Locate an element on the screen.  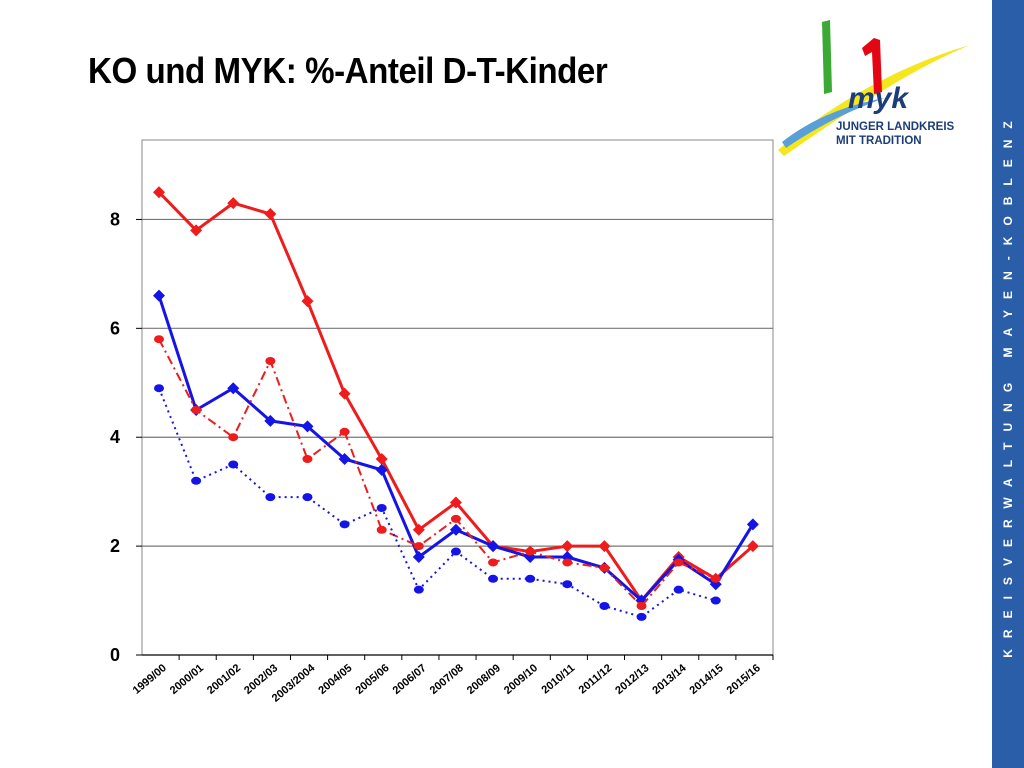
y-tick-label: 4 is located at coordinates (115, 437).